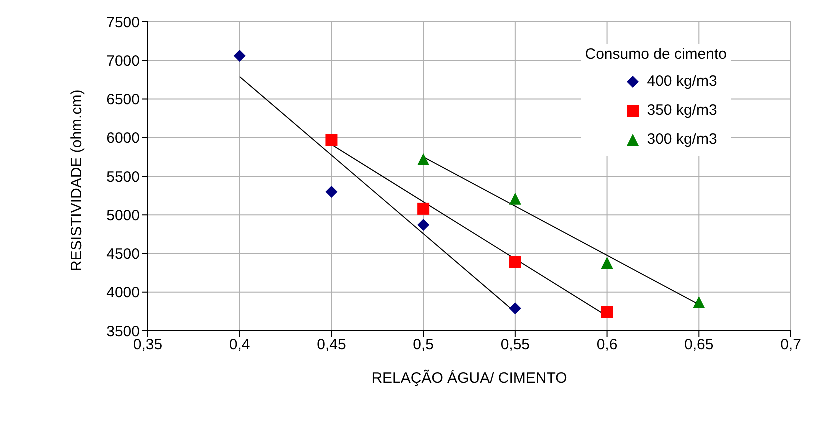 The image size is (821, 446). Describe the element at coordinates (682, 139) in the screenshot. I see `legend-label: 300 kg/m3` at that location.